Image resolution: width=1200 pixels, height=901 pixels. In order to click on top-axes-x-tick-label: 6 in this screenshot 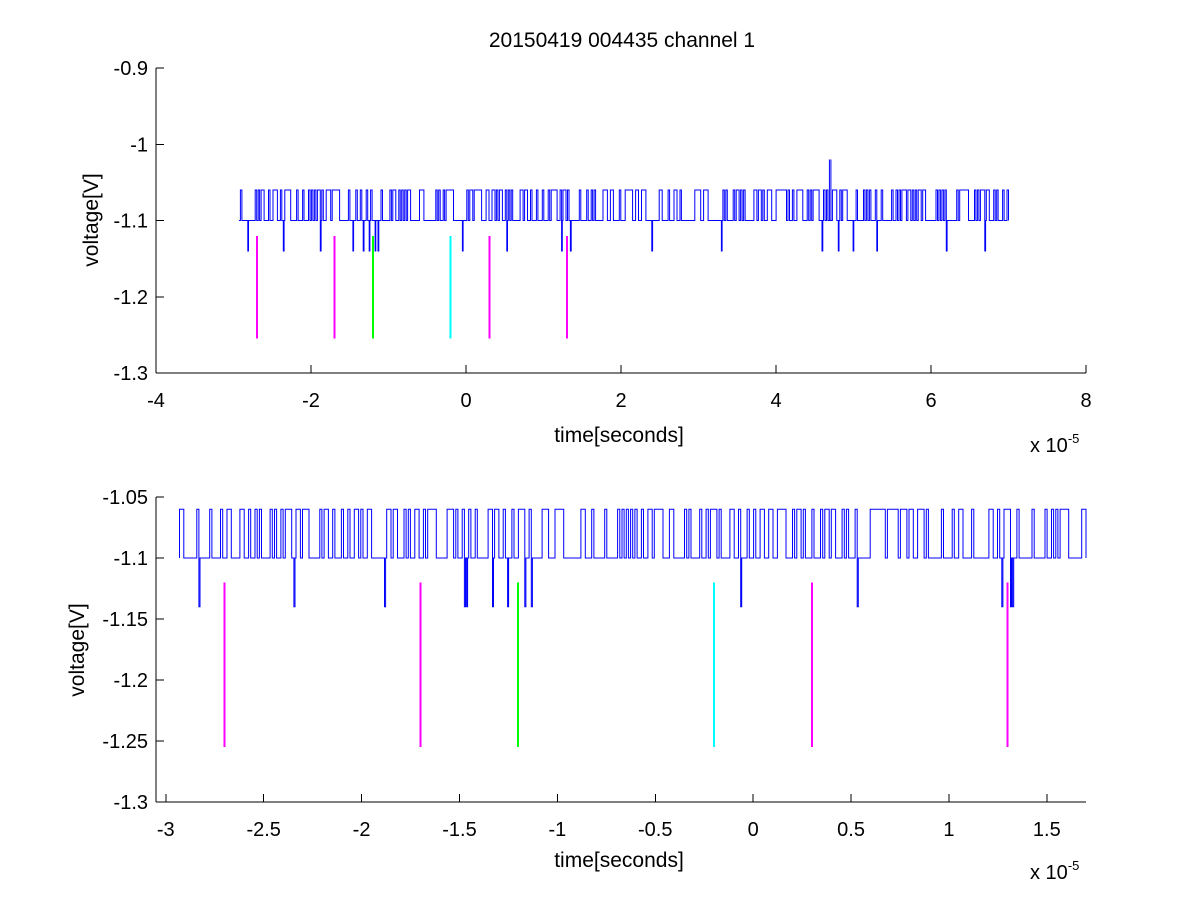, I will do `click(930, 401)`.